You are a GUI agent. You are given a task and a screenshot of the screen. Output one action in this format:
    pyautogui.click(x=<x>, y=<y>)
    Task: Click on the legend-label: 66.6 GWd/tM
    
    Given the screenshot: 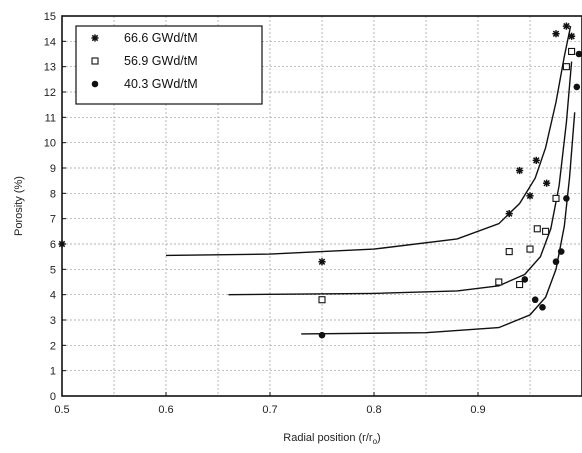 What is the action you would take?
    pyautogui.click(x=161, y=38)
    